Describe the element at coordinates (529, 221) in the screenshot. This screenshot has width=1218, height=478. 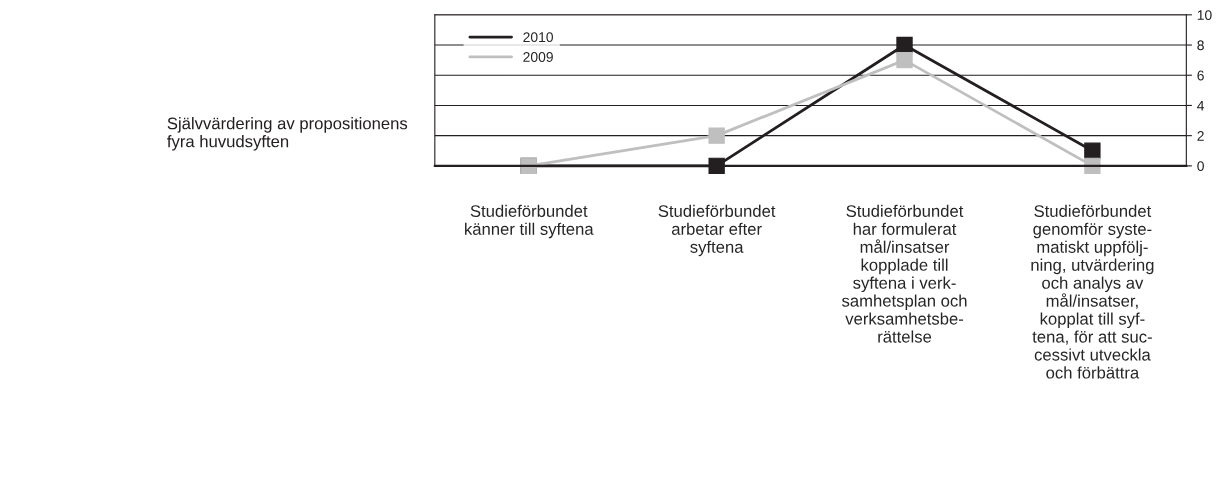
I see `x-tick-label: Studieförbundet känner till syftena` at that location.